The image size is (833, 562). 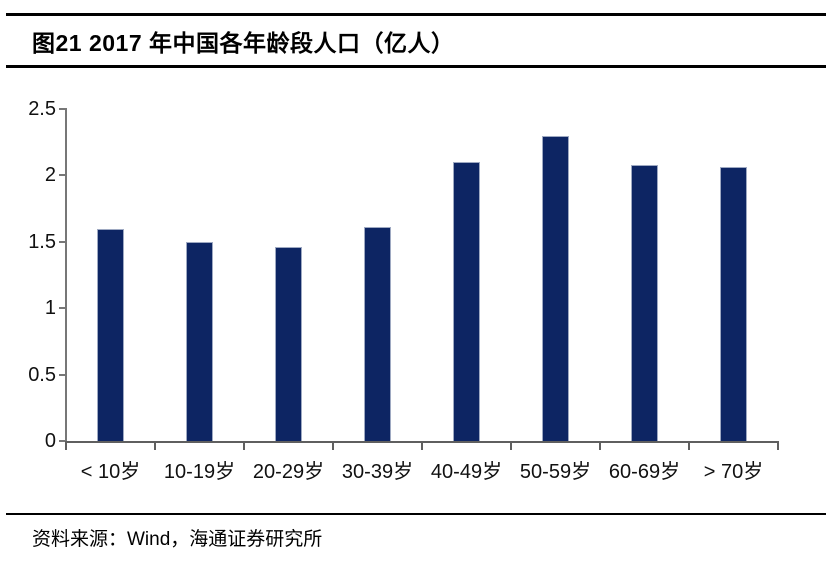 I want to click on x-category-label: 30-39岁, so click(x=377, y=472).